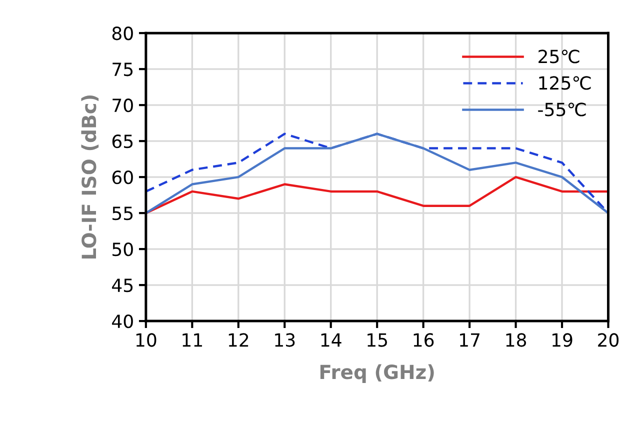 Image resolution: width=629 pixels, height=441 pixels. What do you see at coordinates (146, 340) in the screenshot?
I see `x-tick-label: 10` at bounding box center [146, 340].